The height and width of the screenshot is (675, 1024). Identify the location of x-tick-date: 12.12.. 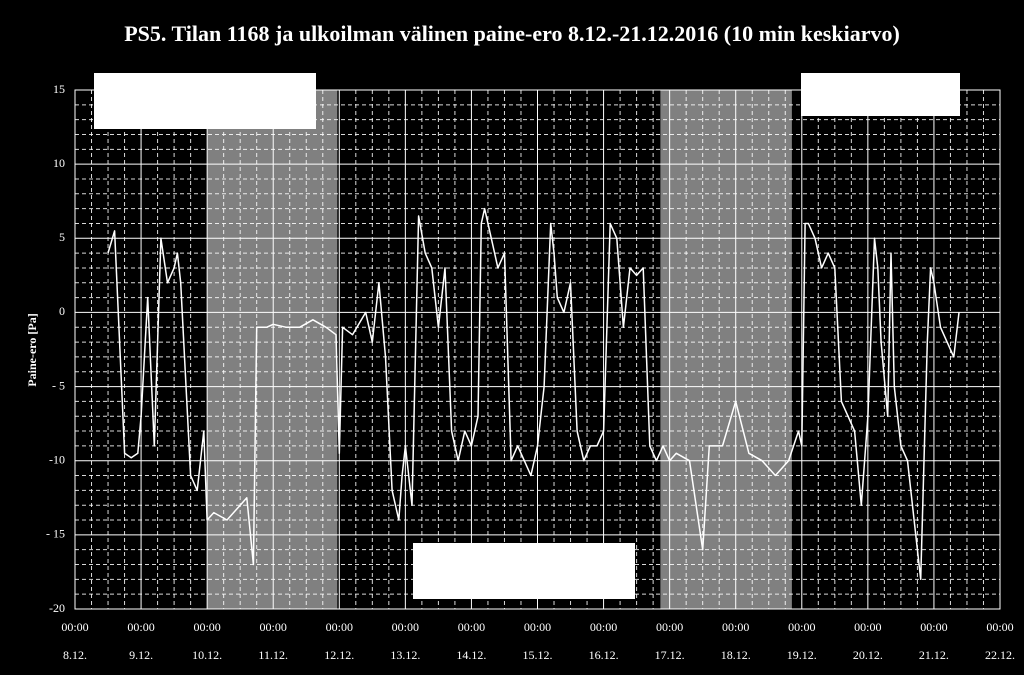
(339, 655).